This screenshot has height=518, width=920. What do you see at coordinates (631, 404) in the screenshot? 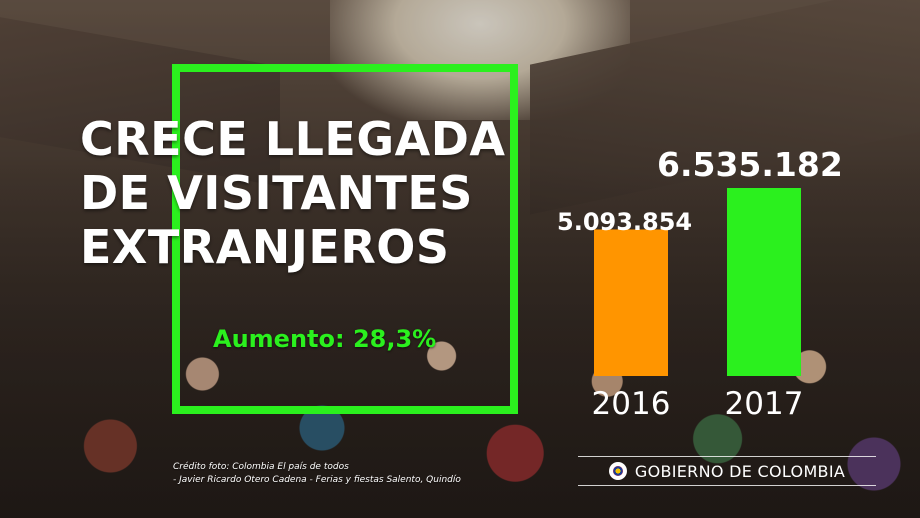
I see `category-label-2016: 2016` at bounding box center [631, 404].